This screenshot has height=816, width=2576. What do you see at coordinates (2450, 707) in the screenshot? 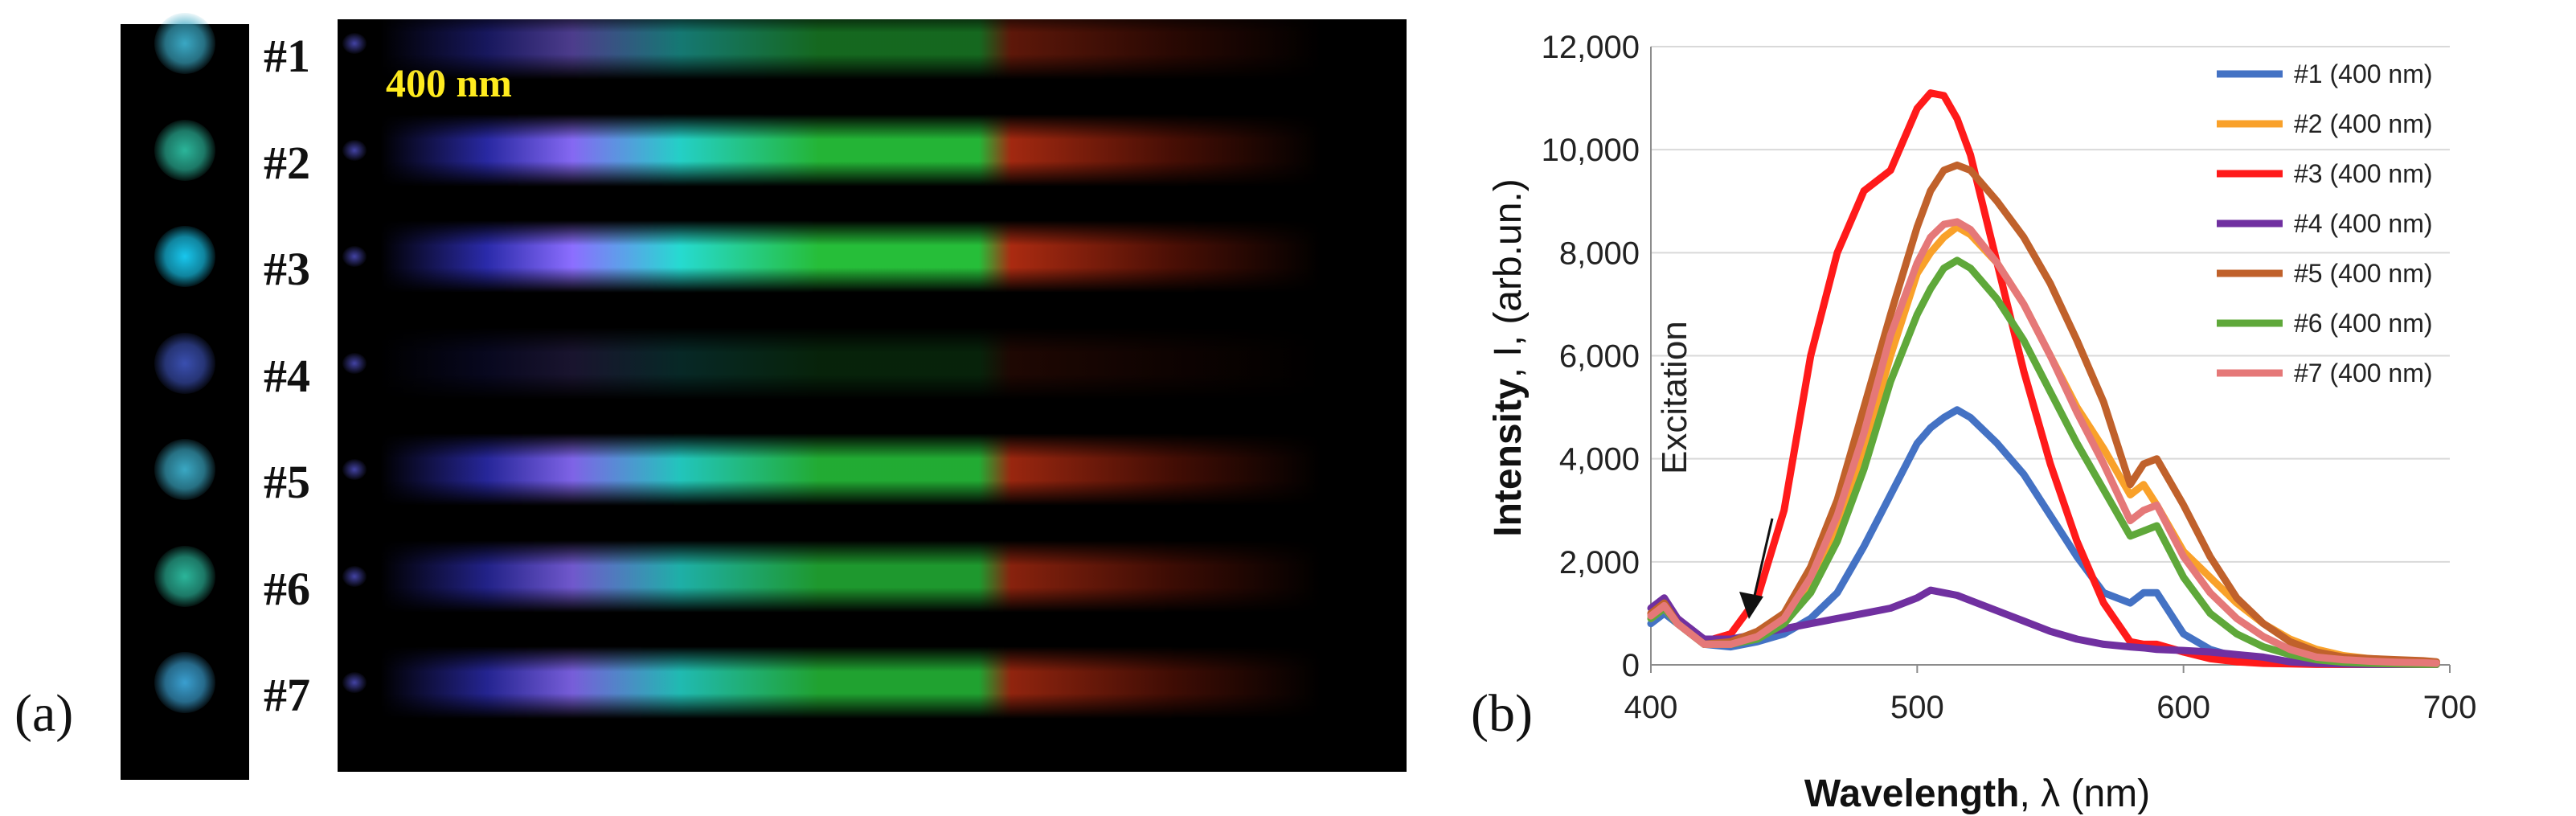
I see `x-tick-label: 700` at bounding box center [2450, 707].